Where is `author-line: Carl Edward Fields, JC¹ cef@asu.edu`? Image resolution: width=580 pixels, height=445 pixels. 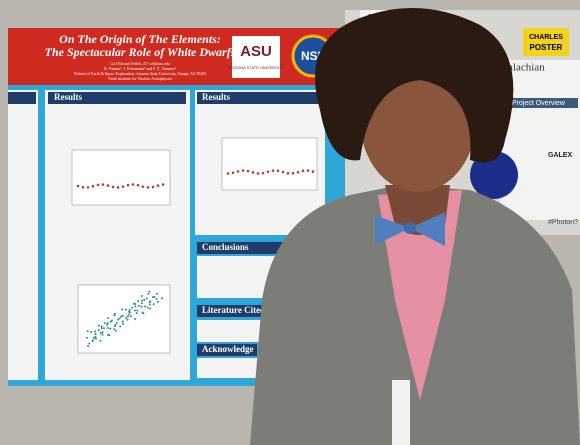 author-line: Carl Edward Fields, JC¹ cef@asu.edu is located at coordinates (140, 64).